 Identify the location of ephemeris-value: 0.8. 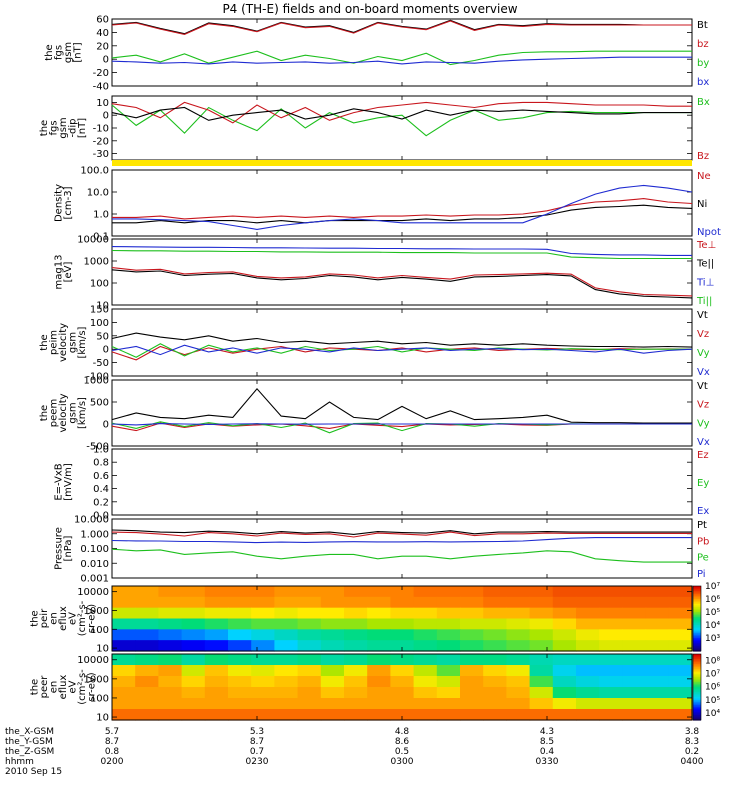
(112, 752).